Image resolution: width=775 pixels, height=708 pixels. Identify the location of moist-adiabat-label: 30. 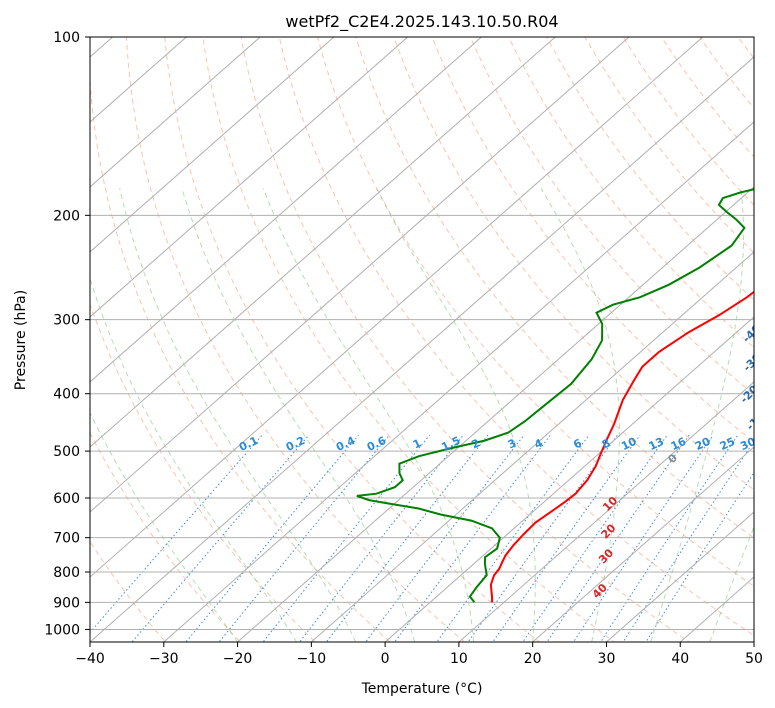
(606, 556).